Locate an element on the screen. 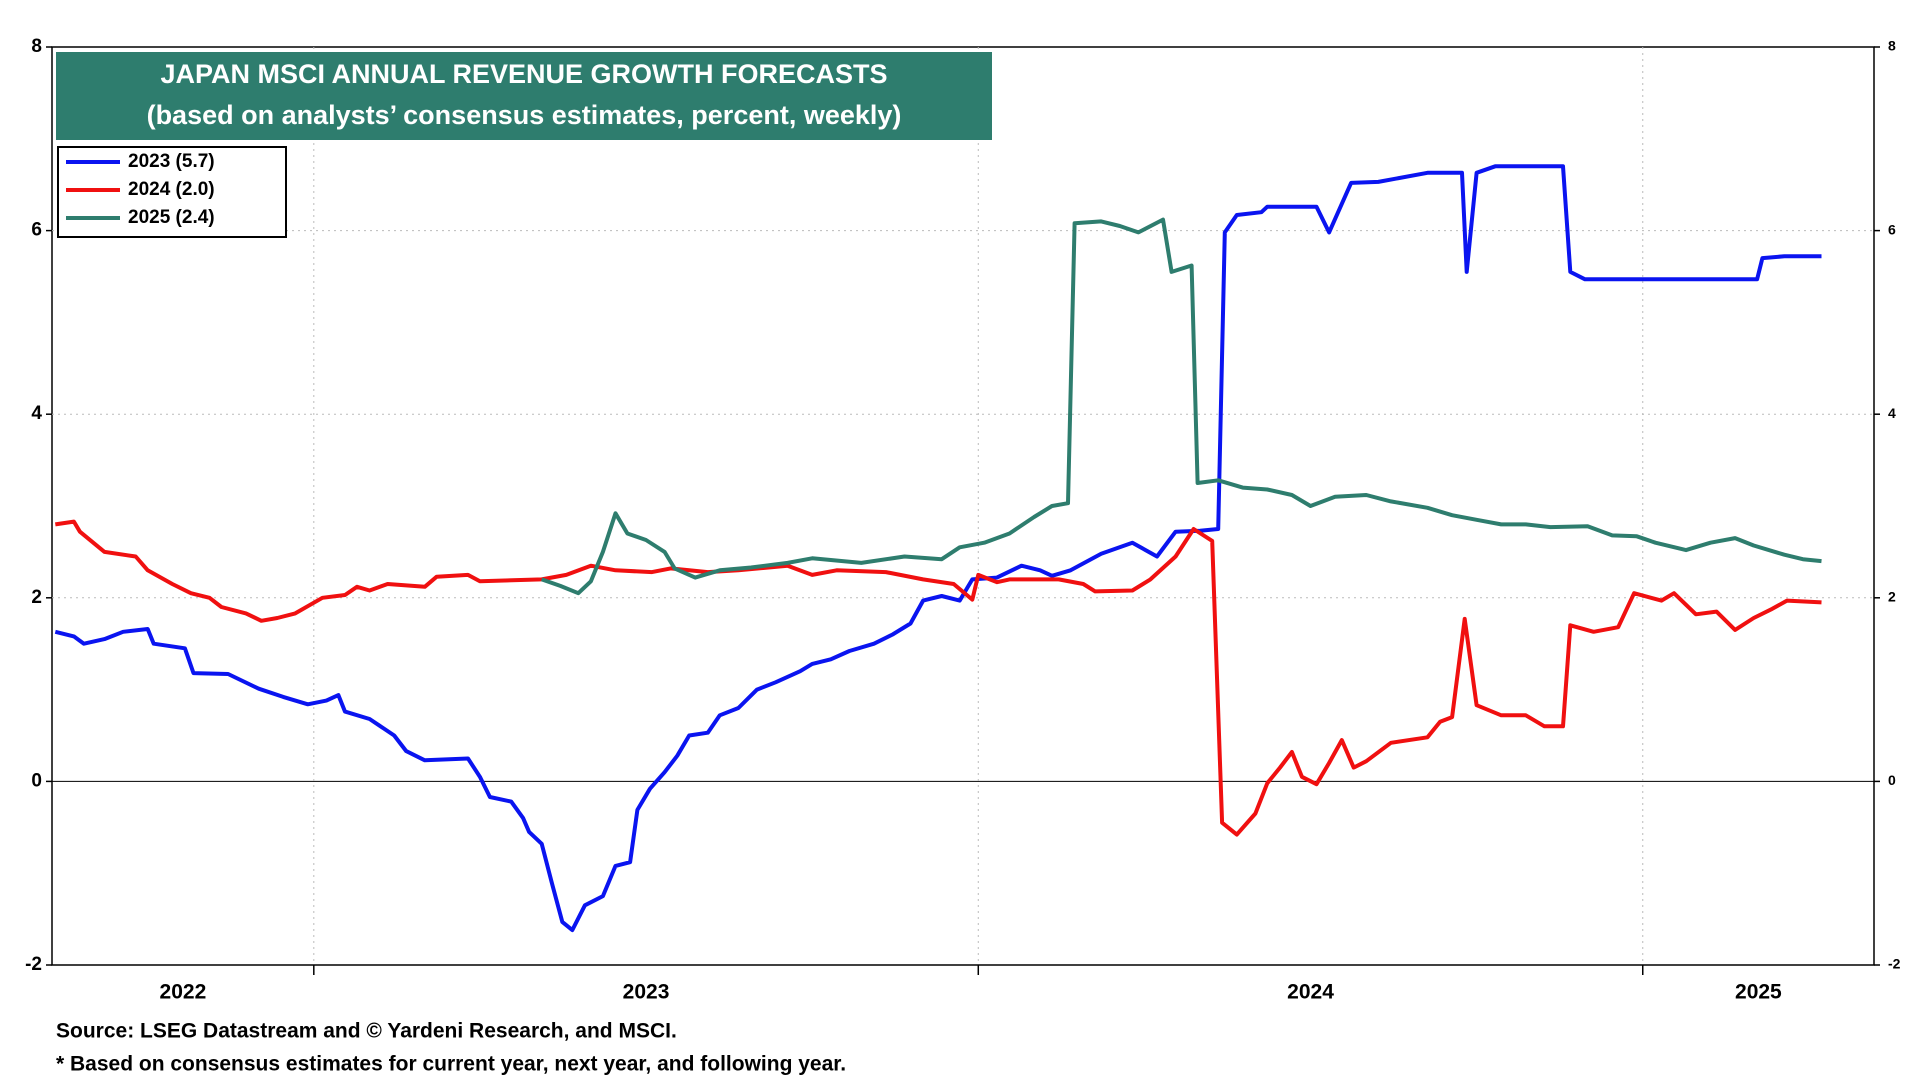 The width and height of the screenshot is (1920, 1080). x-tick-label: 2023 is located at coordinates (646, 992).